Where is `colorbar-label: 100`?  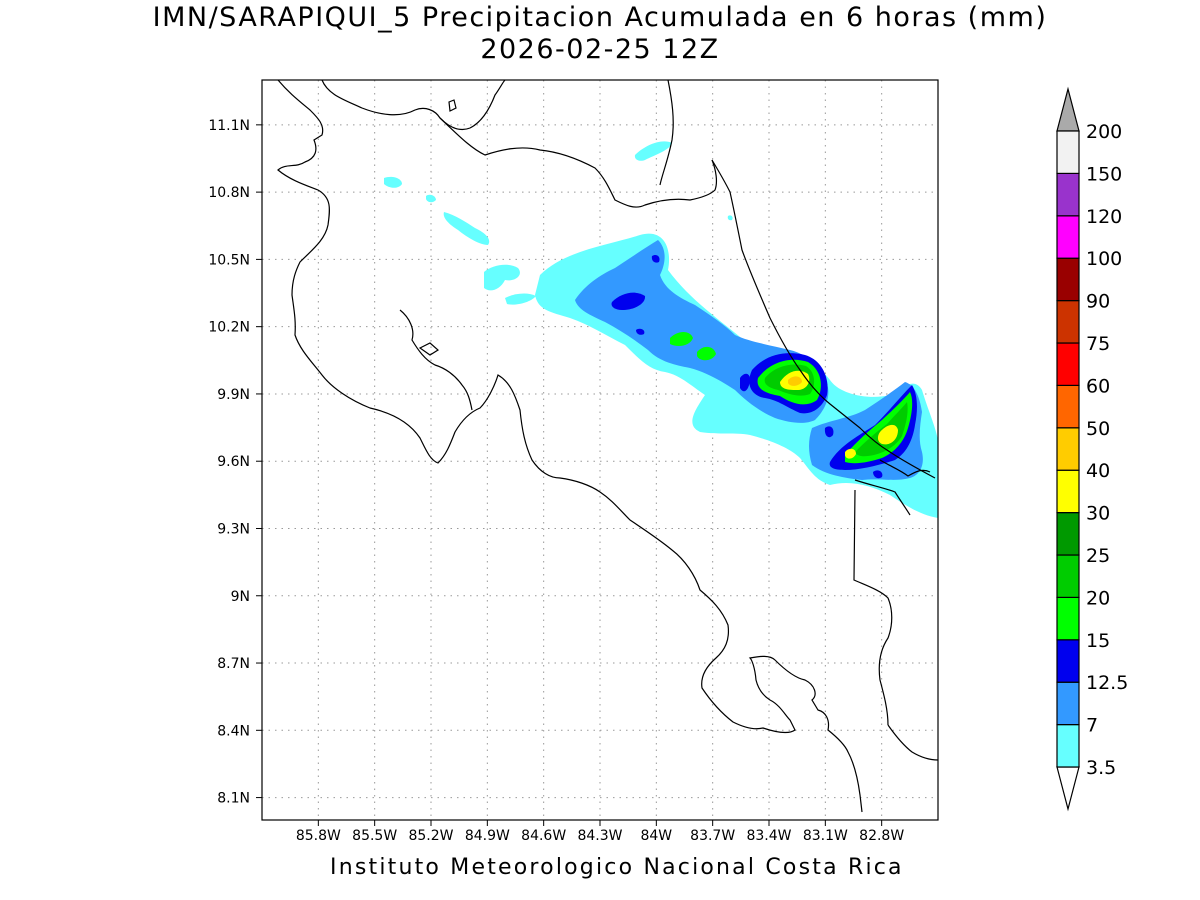
colorbar-label: 100 is located at coordinates (1104, 259).